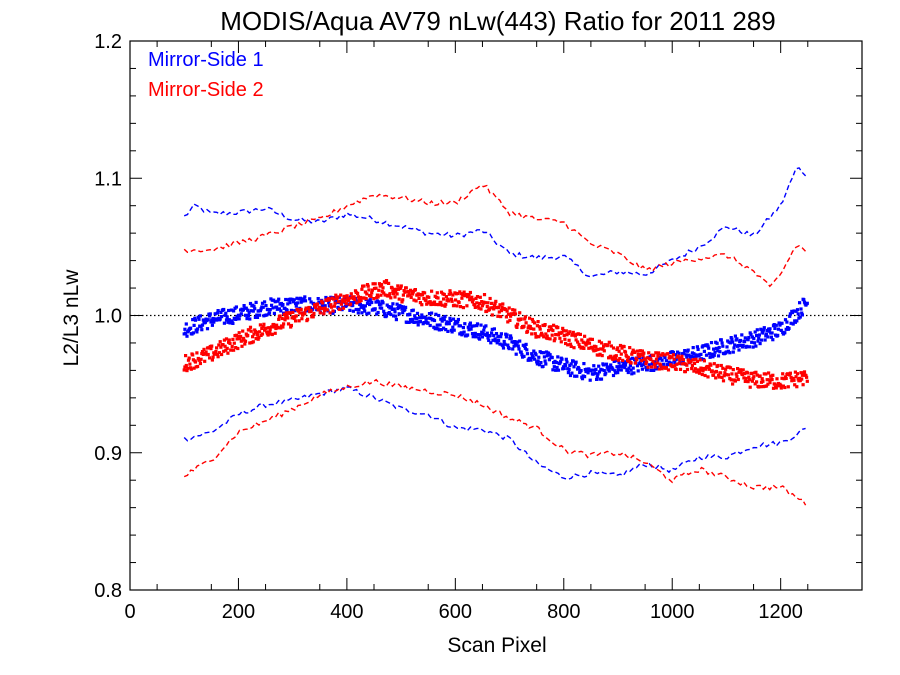  What do you see at coordinates (108, 42) in the screenshot?
I see `y-tick-label: 1.2` at bounding box center [108, 42].